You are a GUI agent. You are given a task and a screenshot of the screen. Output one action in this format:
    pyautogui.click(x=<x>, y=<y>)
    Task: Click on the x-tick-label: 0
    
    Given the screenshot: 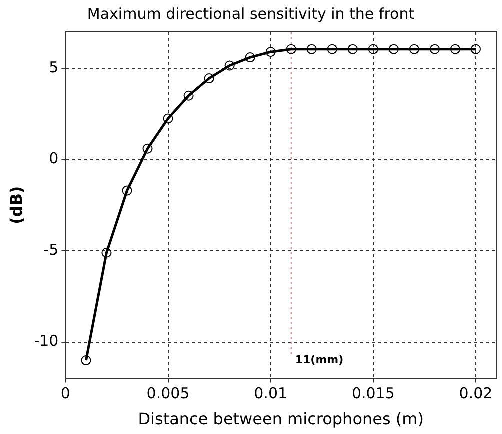 What is the action you would take?
    pyautogui.click(x=65, y=393)
    